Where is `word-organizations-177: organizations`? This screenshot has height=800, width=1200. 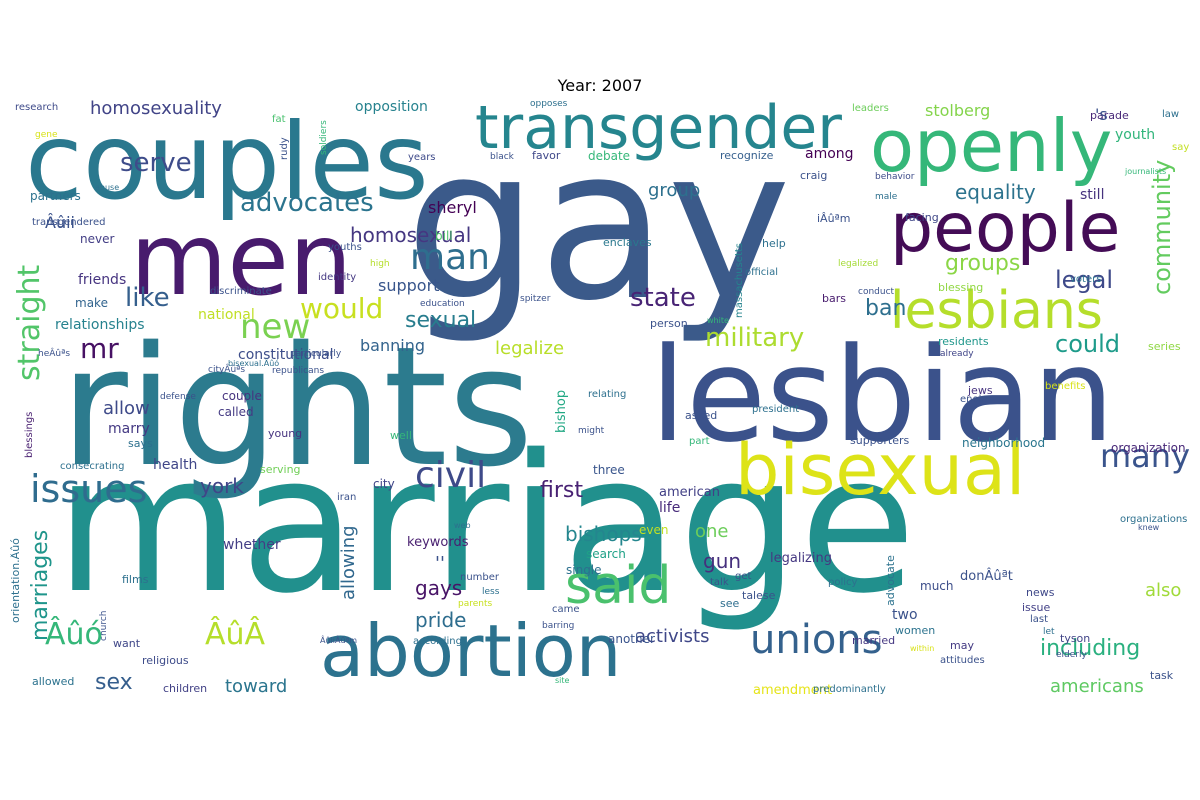
word-organizations-177: organizations is located at coordinates (1154, 519).